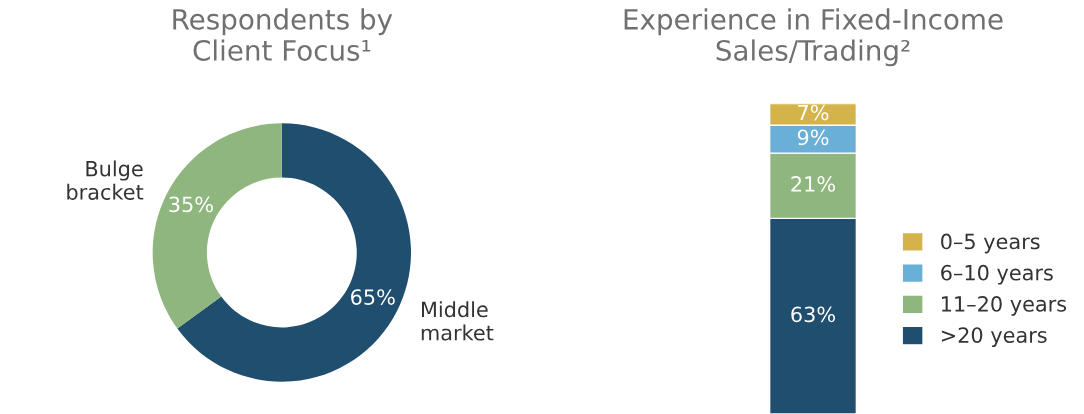  Describe the element at coordinates (813, 37) in the screenshot. I see `chart-title: Experience in Fixed-Income Sales/Trading²` at that location.